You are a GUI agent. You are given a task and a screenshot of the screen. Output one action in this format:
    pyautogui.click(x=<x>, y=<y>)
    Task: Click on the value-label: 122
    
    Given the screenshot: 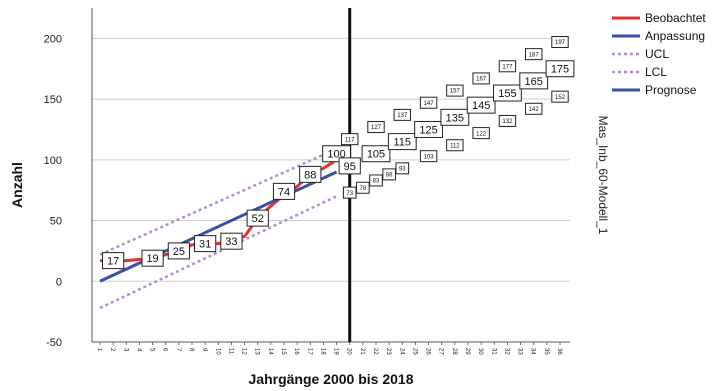 What is the action you would take?
    pyautogui.click(x=481, y=134)
    